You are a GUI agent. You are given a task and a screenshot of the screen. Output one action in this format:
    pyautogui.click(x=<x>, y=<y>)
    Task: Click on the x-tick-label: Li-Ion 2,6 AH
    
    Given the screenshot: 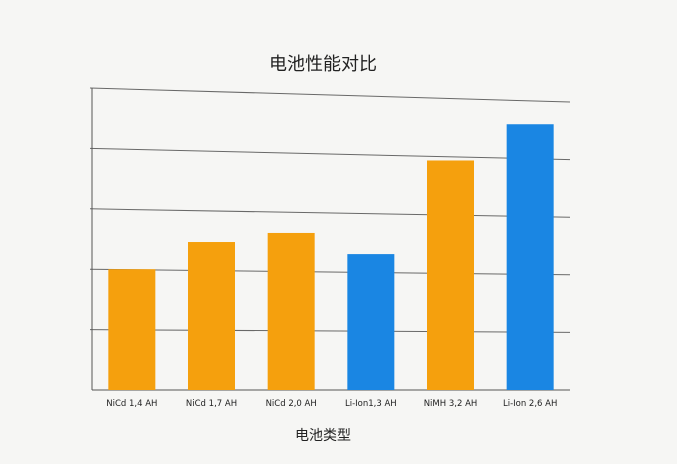 What is the action you would take?
    pyautogui.click(x=530, y=404)
    